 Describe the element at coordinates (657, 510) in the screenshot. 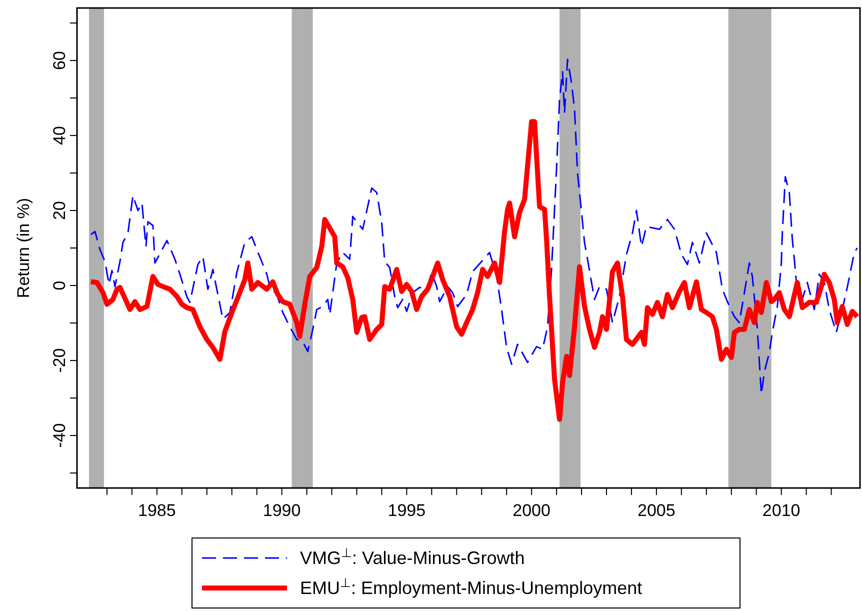

I see `x-tick-label: 2005` at that location.